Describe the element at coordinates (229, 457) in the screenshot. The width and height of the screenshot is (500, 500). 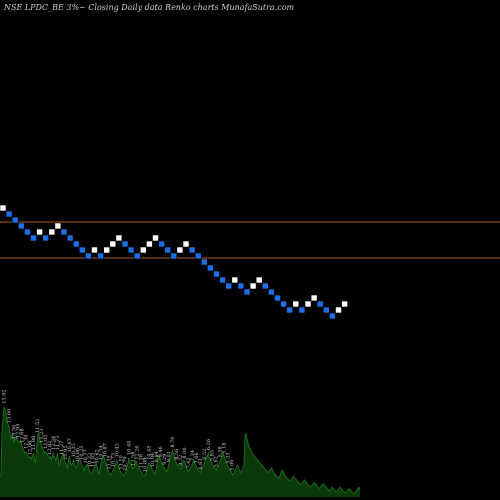
I see `volume-value-label: 5.33` at that location.